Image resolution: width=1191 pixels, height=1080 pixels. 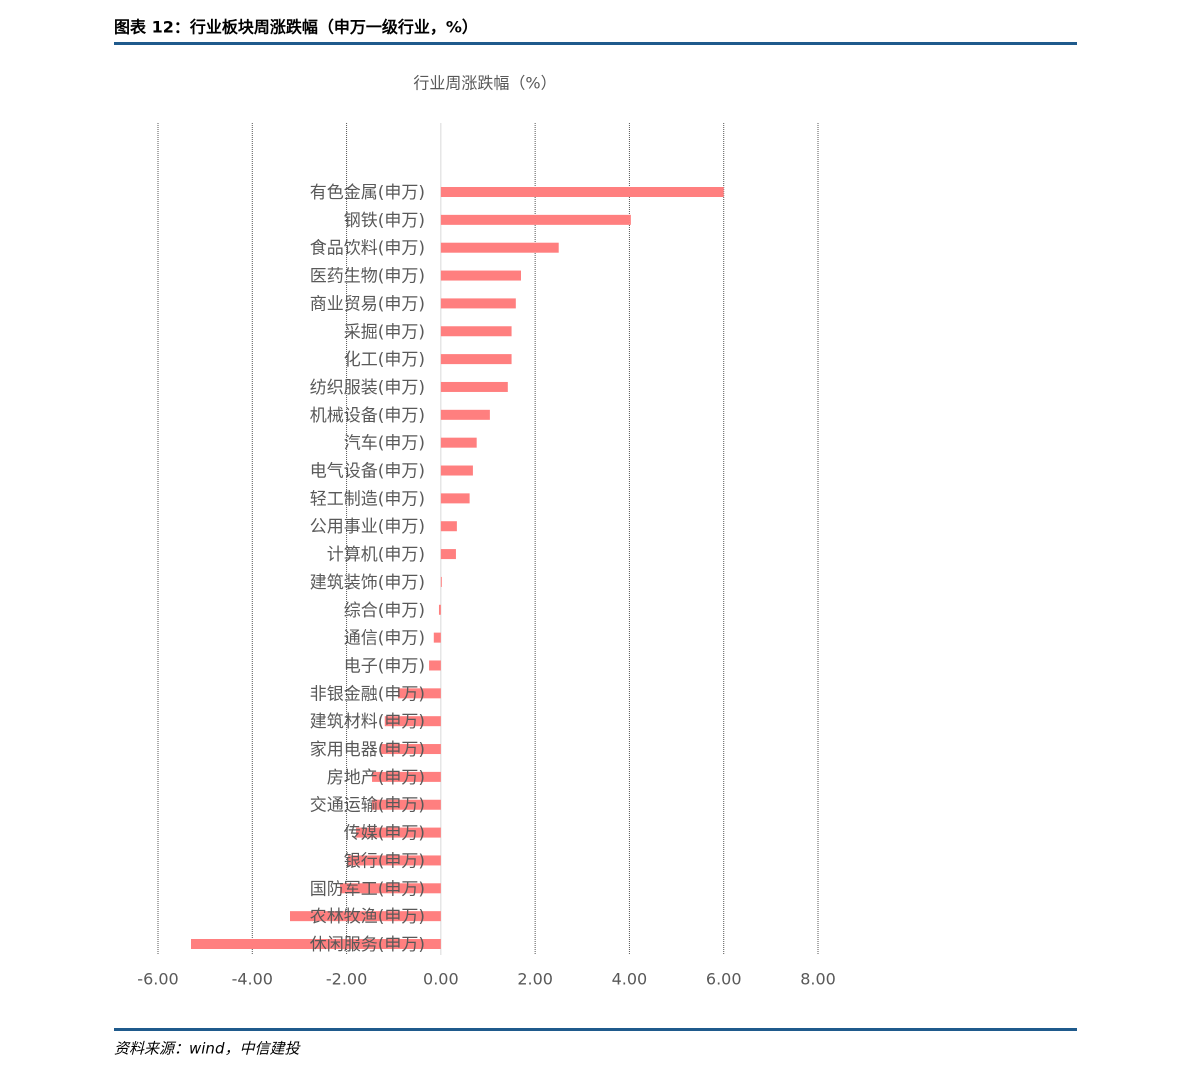 I want to click on y-tick-label: 有色金属(申万), so click(x=367, y=193).